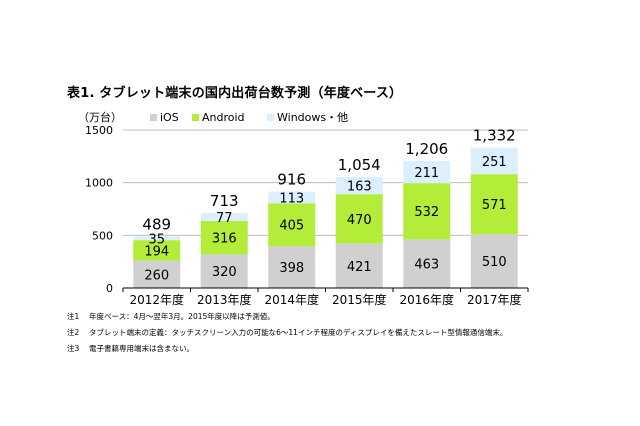  I want to click on total-label: 713, so click(224, 201).